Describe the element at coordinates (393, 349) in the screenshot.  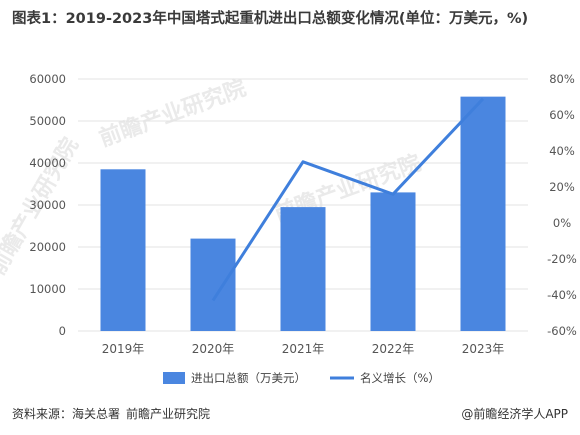
I see `x-tick-label: 2022年` at that location.